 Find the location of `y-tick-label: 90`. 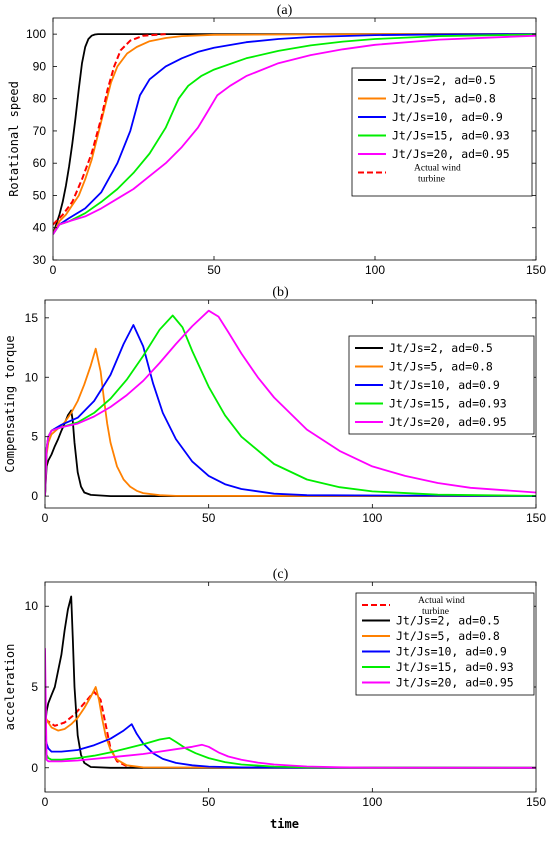

y-tick-label: 90 is located at coordinates (40, 66).